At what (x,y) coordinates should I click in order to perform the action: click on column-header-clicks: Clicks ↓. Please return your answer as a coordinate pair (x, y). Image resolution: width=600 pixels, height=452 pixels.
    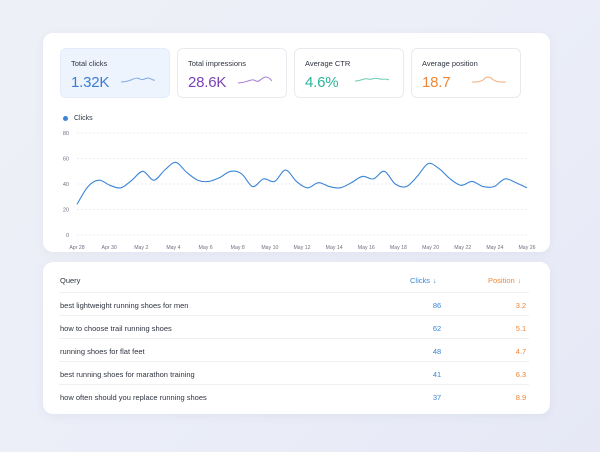
    Looking at the image, I should click on (423, 280).